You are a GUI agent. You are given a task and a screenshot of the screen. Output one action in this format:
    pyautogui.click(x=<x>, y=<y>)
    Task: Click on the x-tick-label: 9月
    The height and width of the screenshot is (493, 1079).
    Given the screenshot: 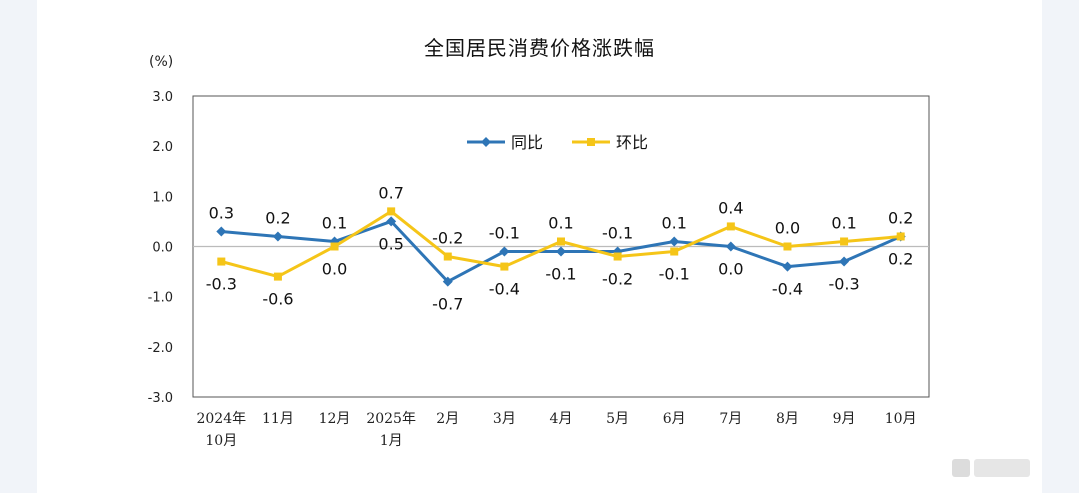 What is the action you would take?
    pyautogui.click(x=844, y=419)
    